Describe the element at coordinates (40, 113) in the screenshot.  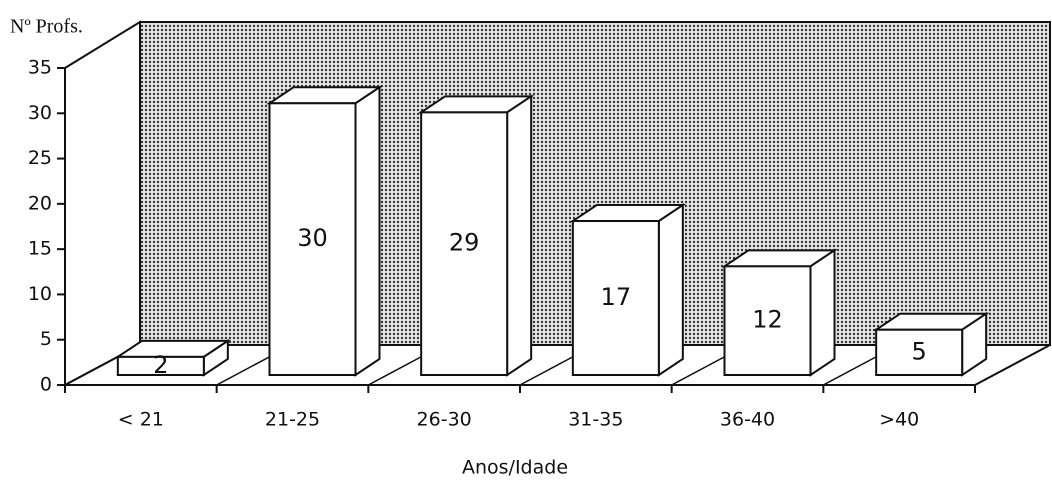
I see `y-tick-label: 30` at that location.